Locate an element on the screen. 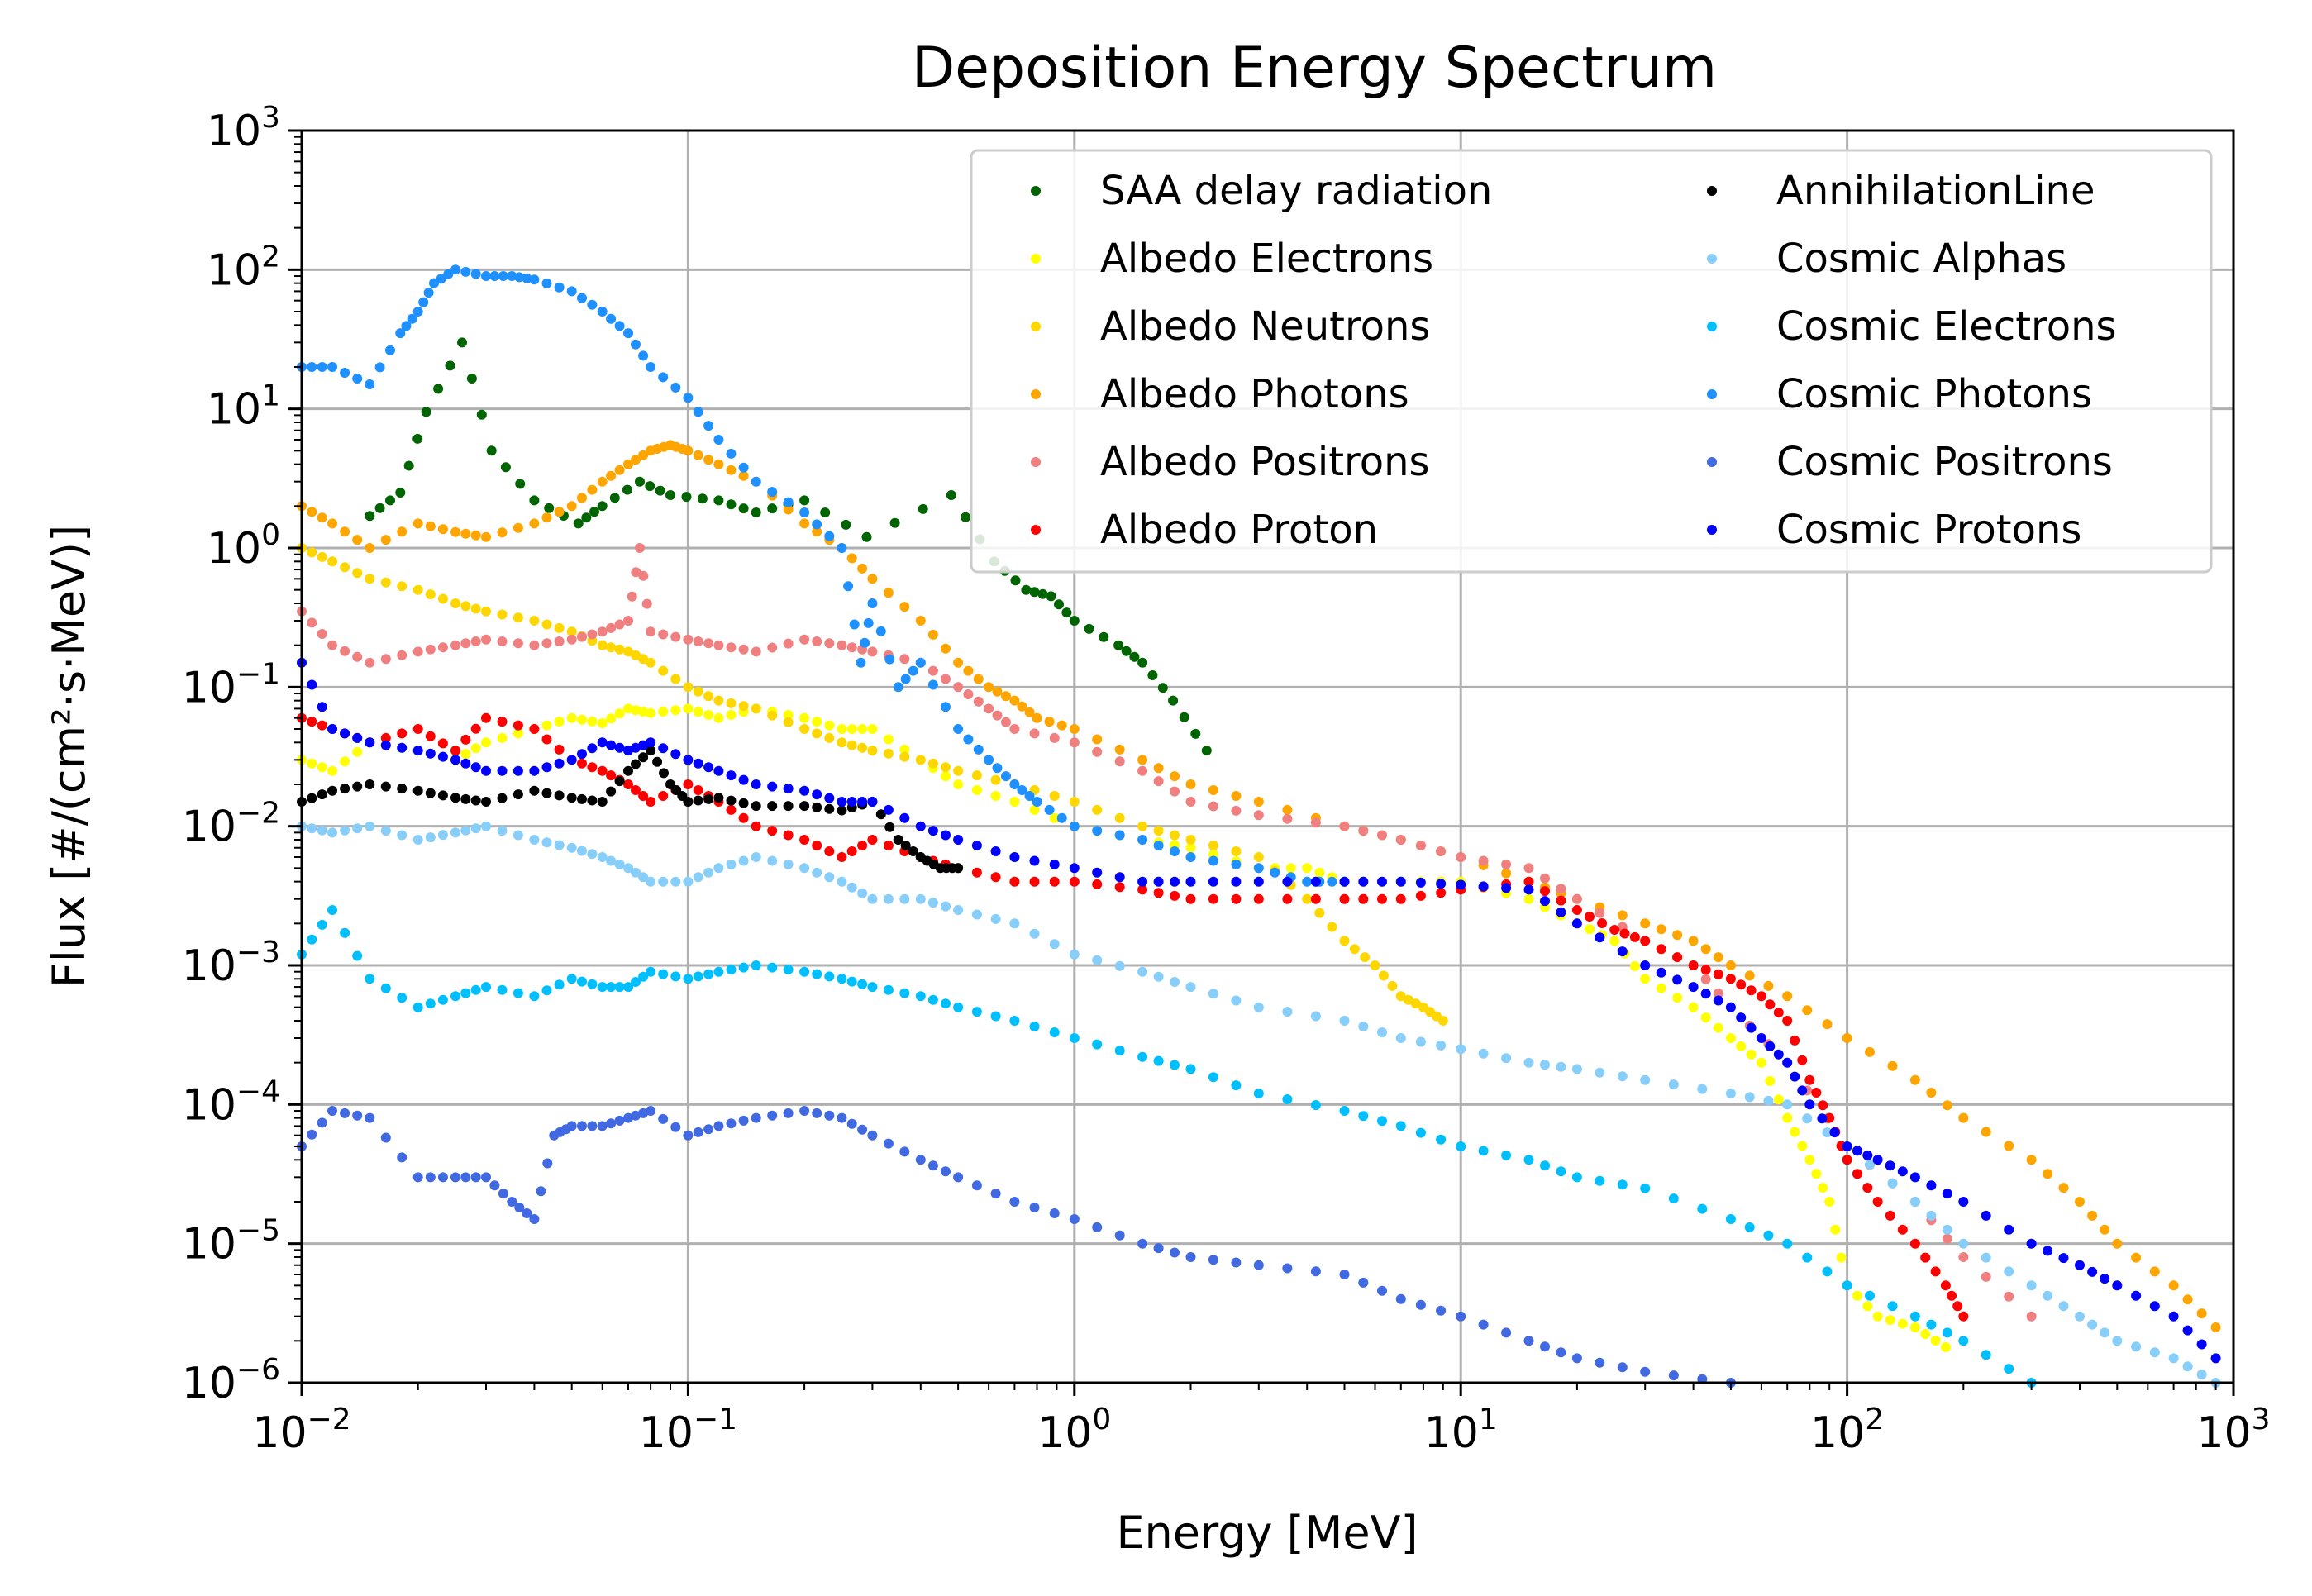 Image resolution: width=2312 pixels, height=1596 pixels. y-tick-label: 10⁻³ is located at coordinates (231, 963).